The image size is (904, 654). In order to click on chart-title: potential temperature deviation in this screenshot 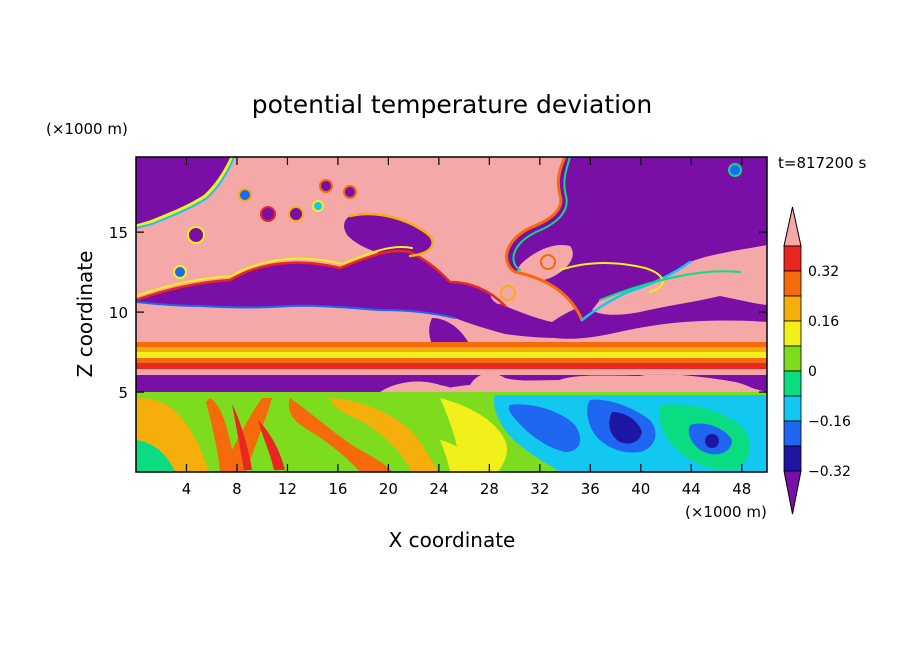, I will do `click(452, 104)`.